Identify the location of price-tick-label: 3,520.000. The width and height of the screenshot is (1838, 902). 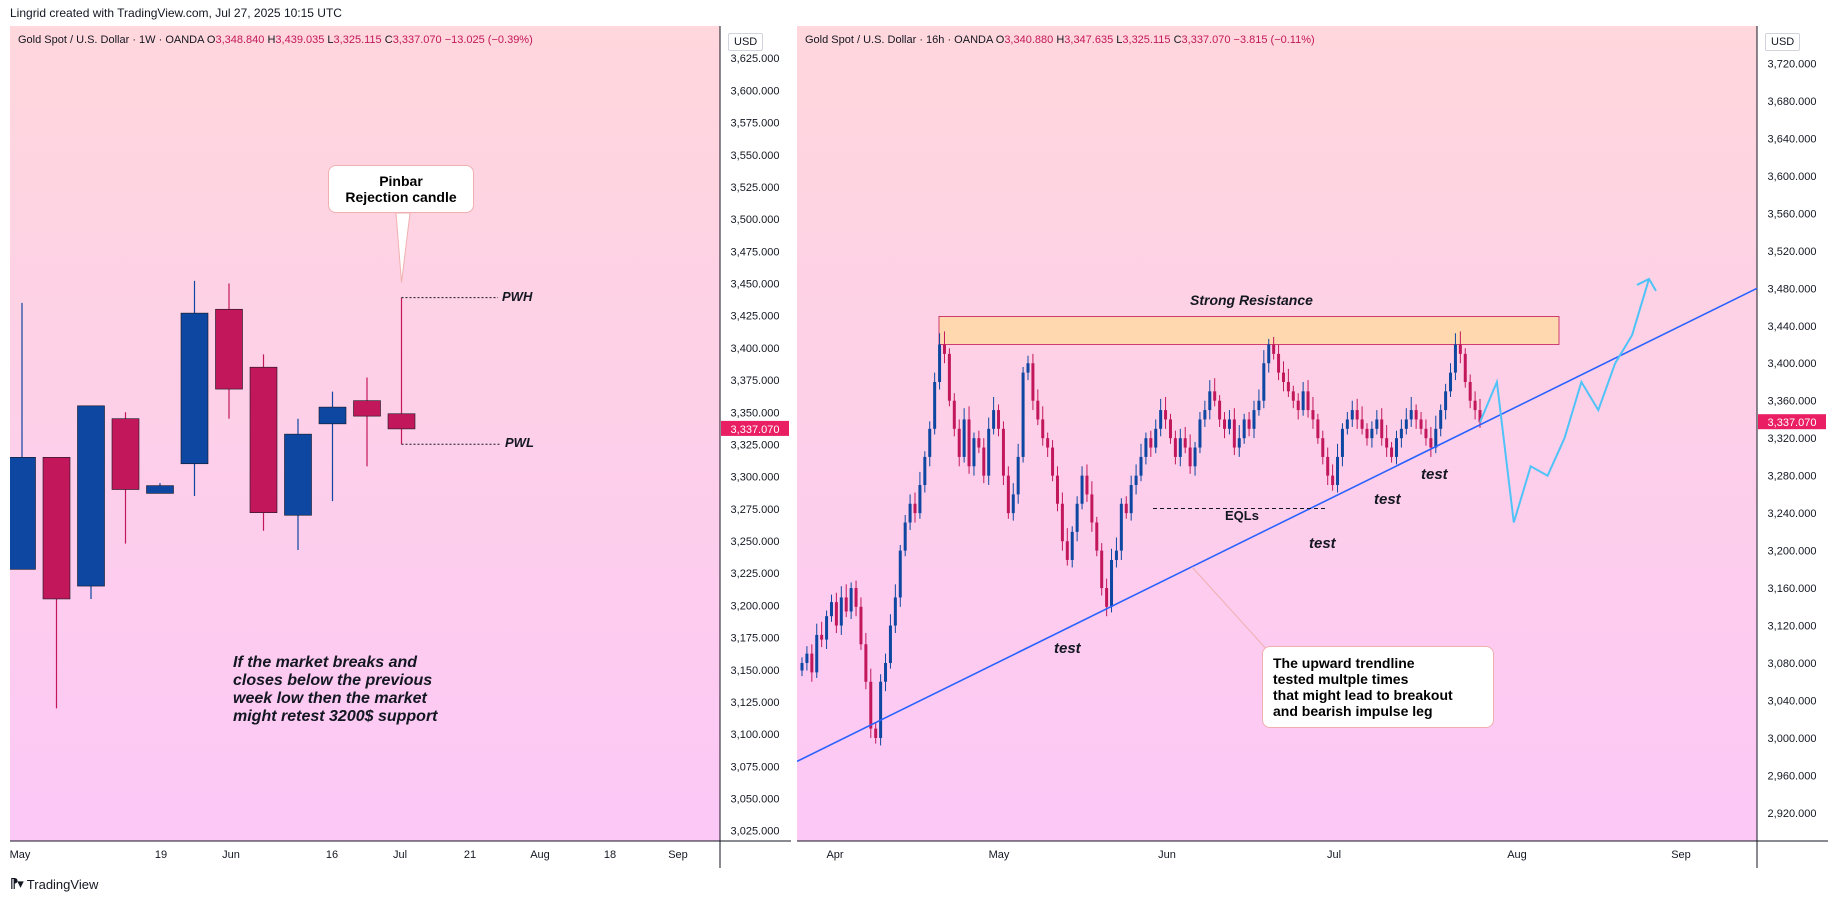
(1792, 252).